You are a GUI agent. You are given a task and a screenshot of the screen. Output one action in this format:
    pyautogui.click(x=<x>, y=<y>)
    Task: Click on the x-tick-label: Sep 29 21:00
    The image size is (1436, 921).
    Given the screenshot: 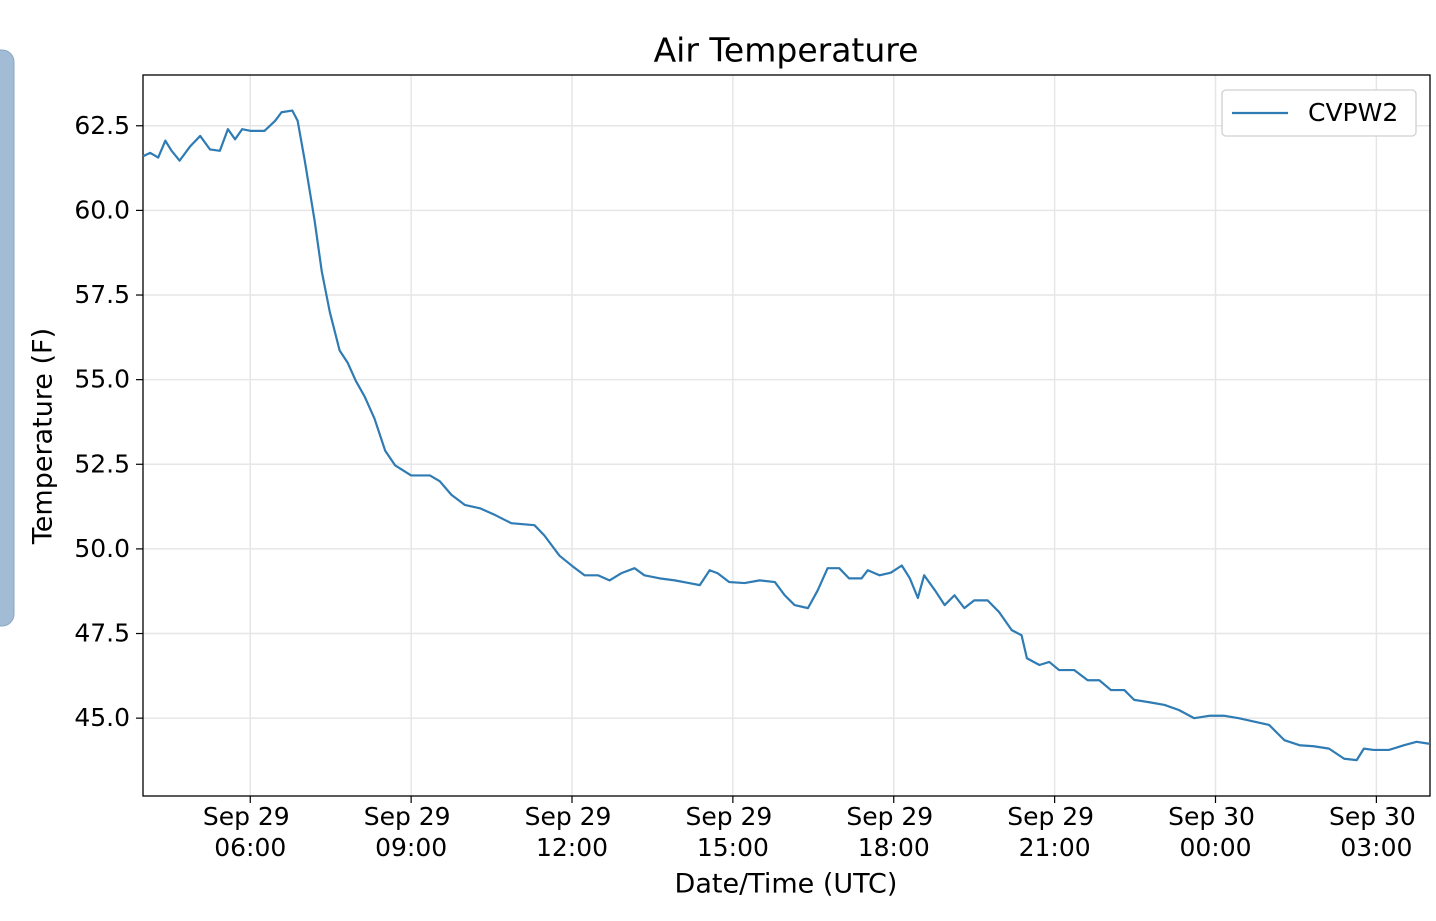 What is the action you would take?
    pyautogui.click(x=1054, y=832)
    